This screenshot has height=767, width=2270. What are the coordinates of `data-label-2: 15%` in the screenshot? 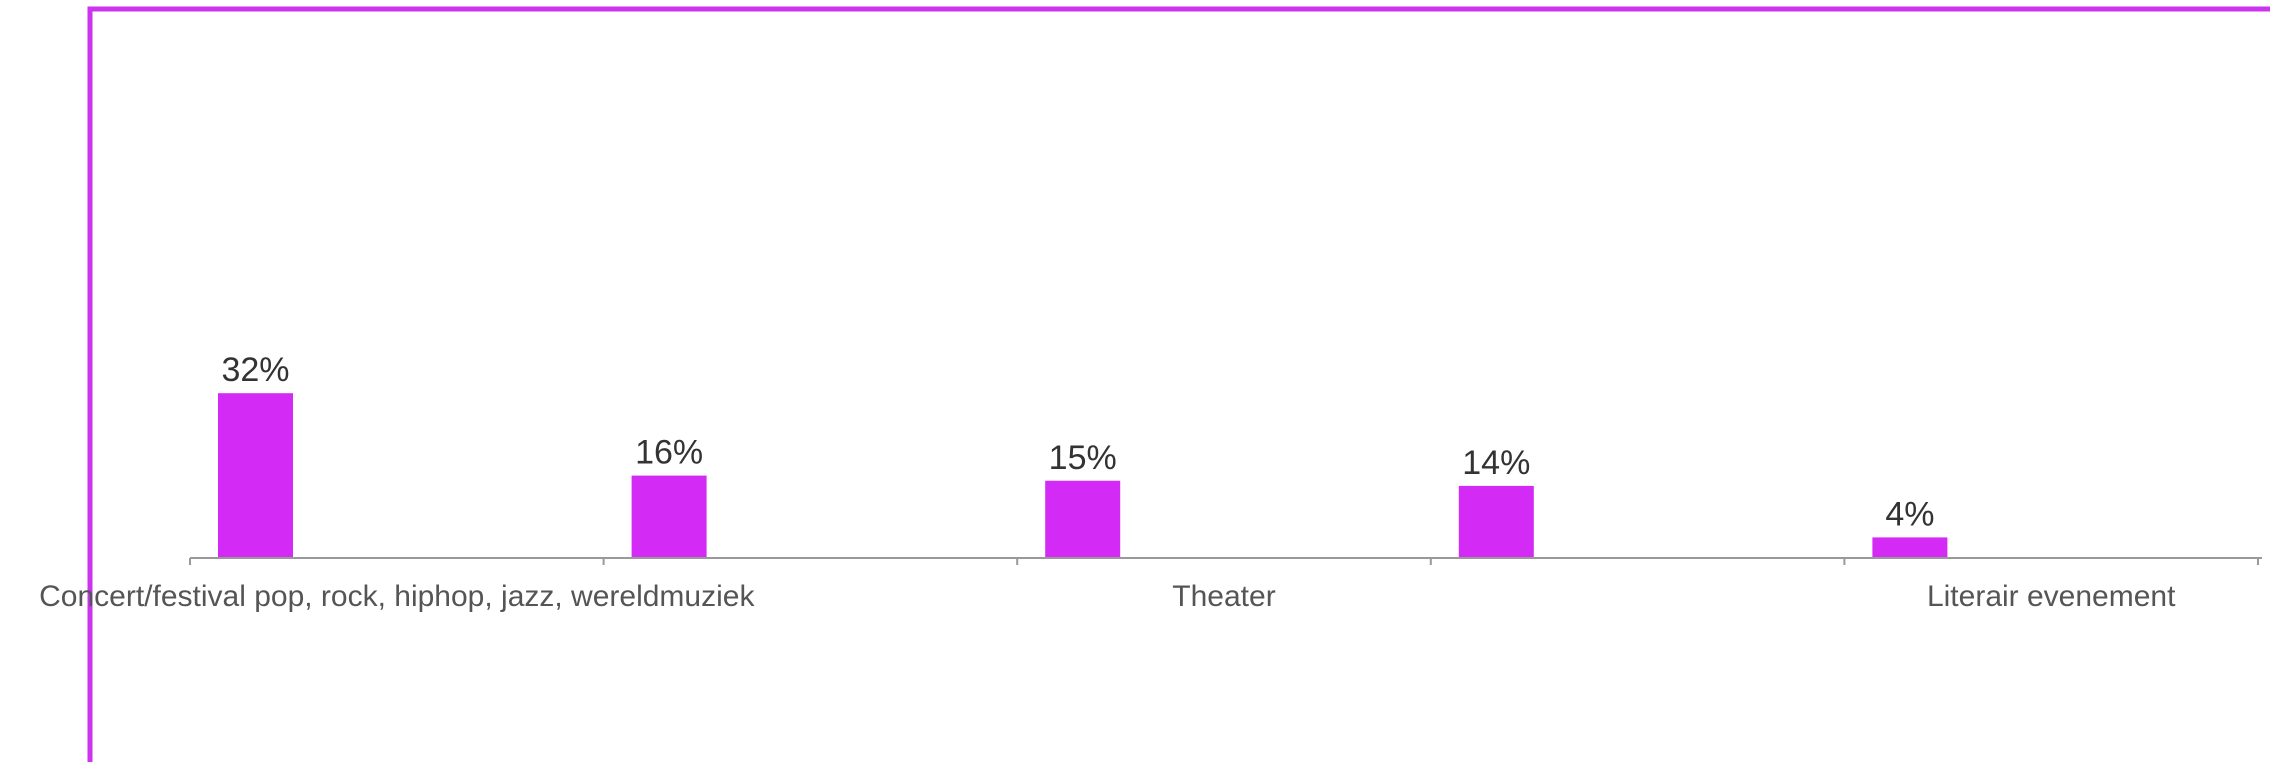 It's located at (1083, 458).